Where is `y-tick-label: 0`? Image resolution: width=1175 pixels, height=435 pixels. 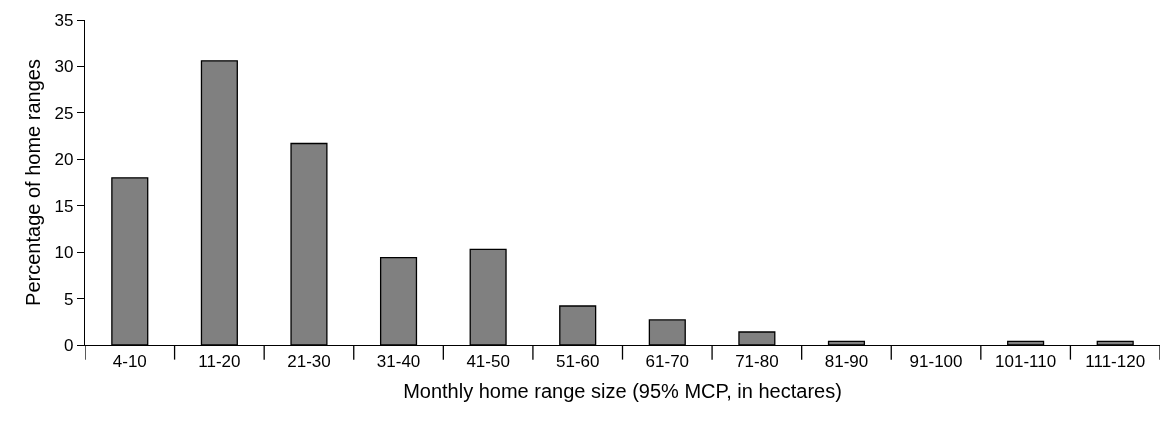 y-tick-label: 0 is located at coordinates (68, 345).